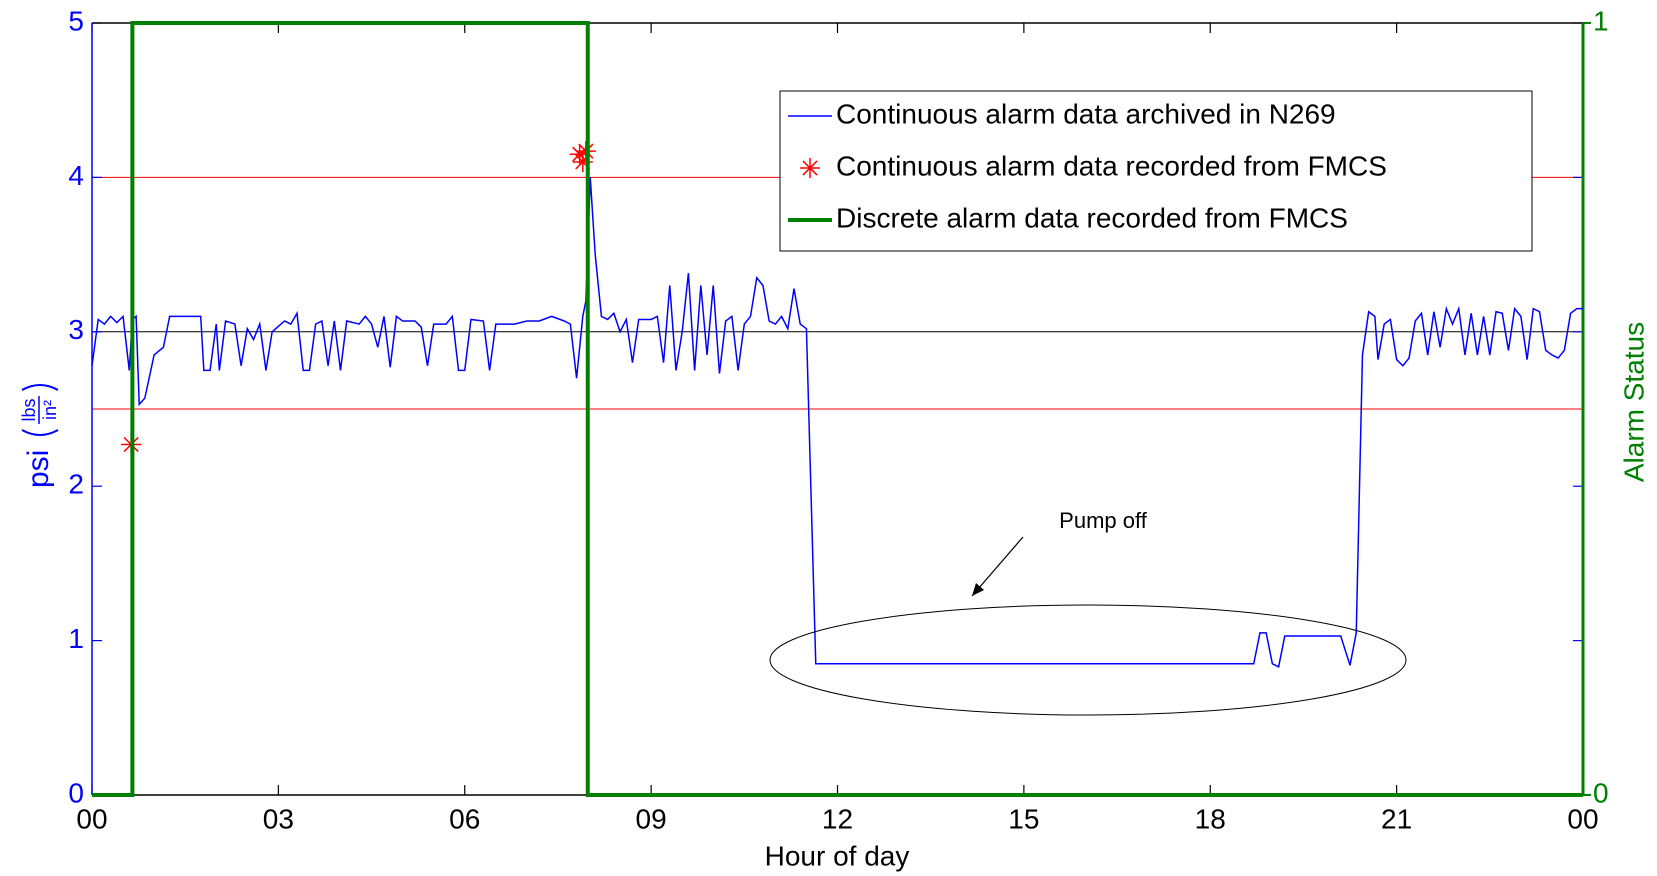 This screenshot has height=876, width=1657. Describe the element at coordinates (1103, 520) in the screenshot. I see `annotation: Pump off` at that location.